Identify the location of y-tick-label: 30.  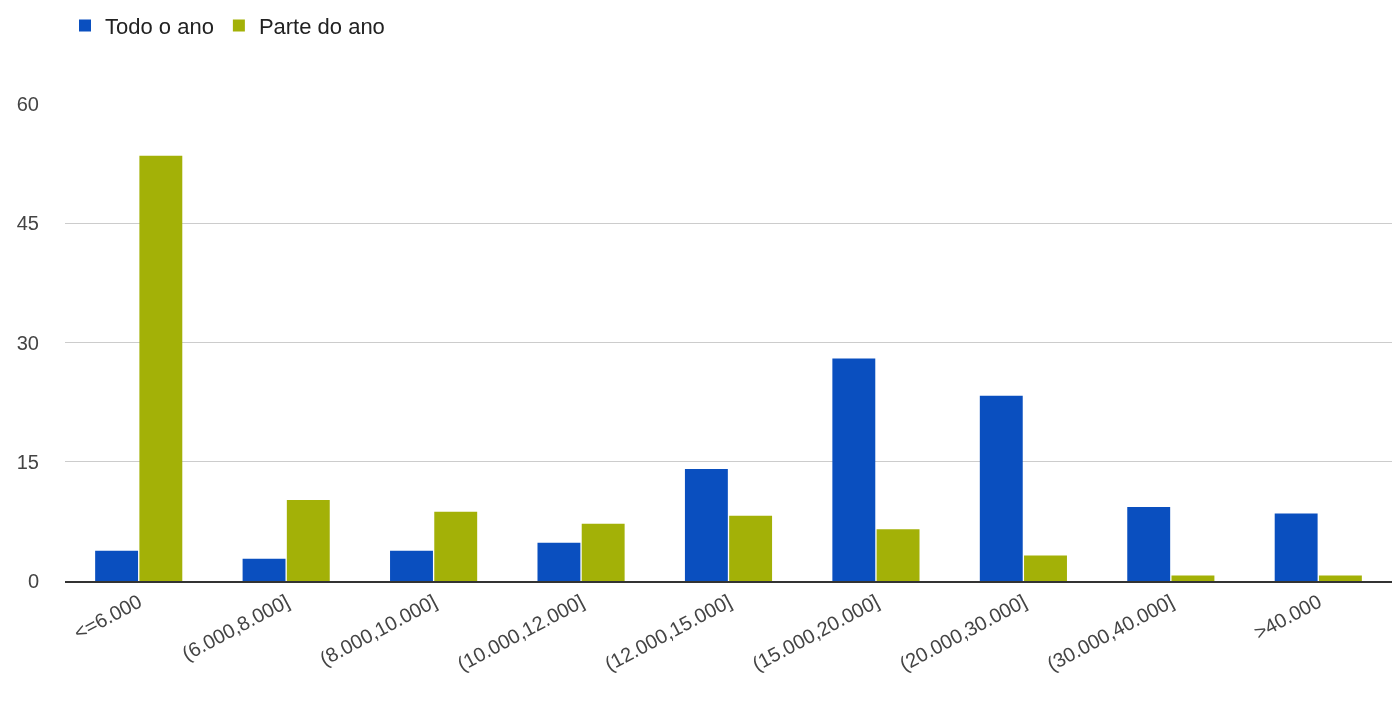
(27, 342).